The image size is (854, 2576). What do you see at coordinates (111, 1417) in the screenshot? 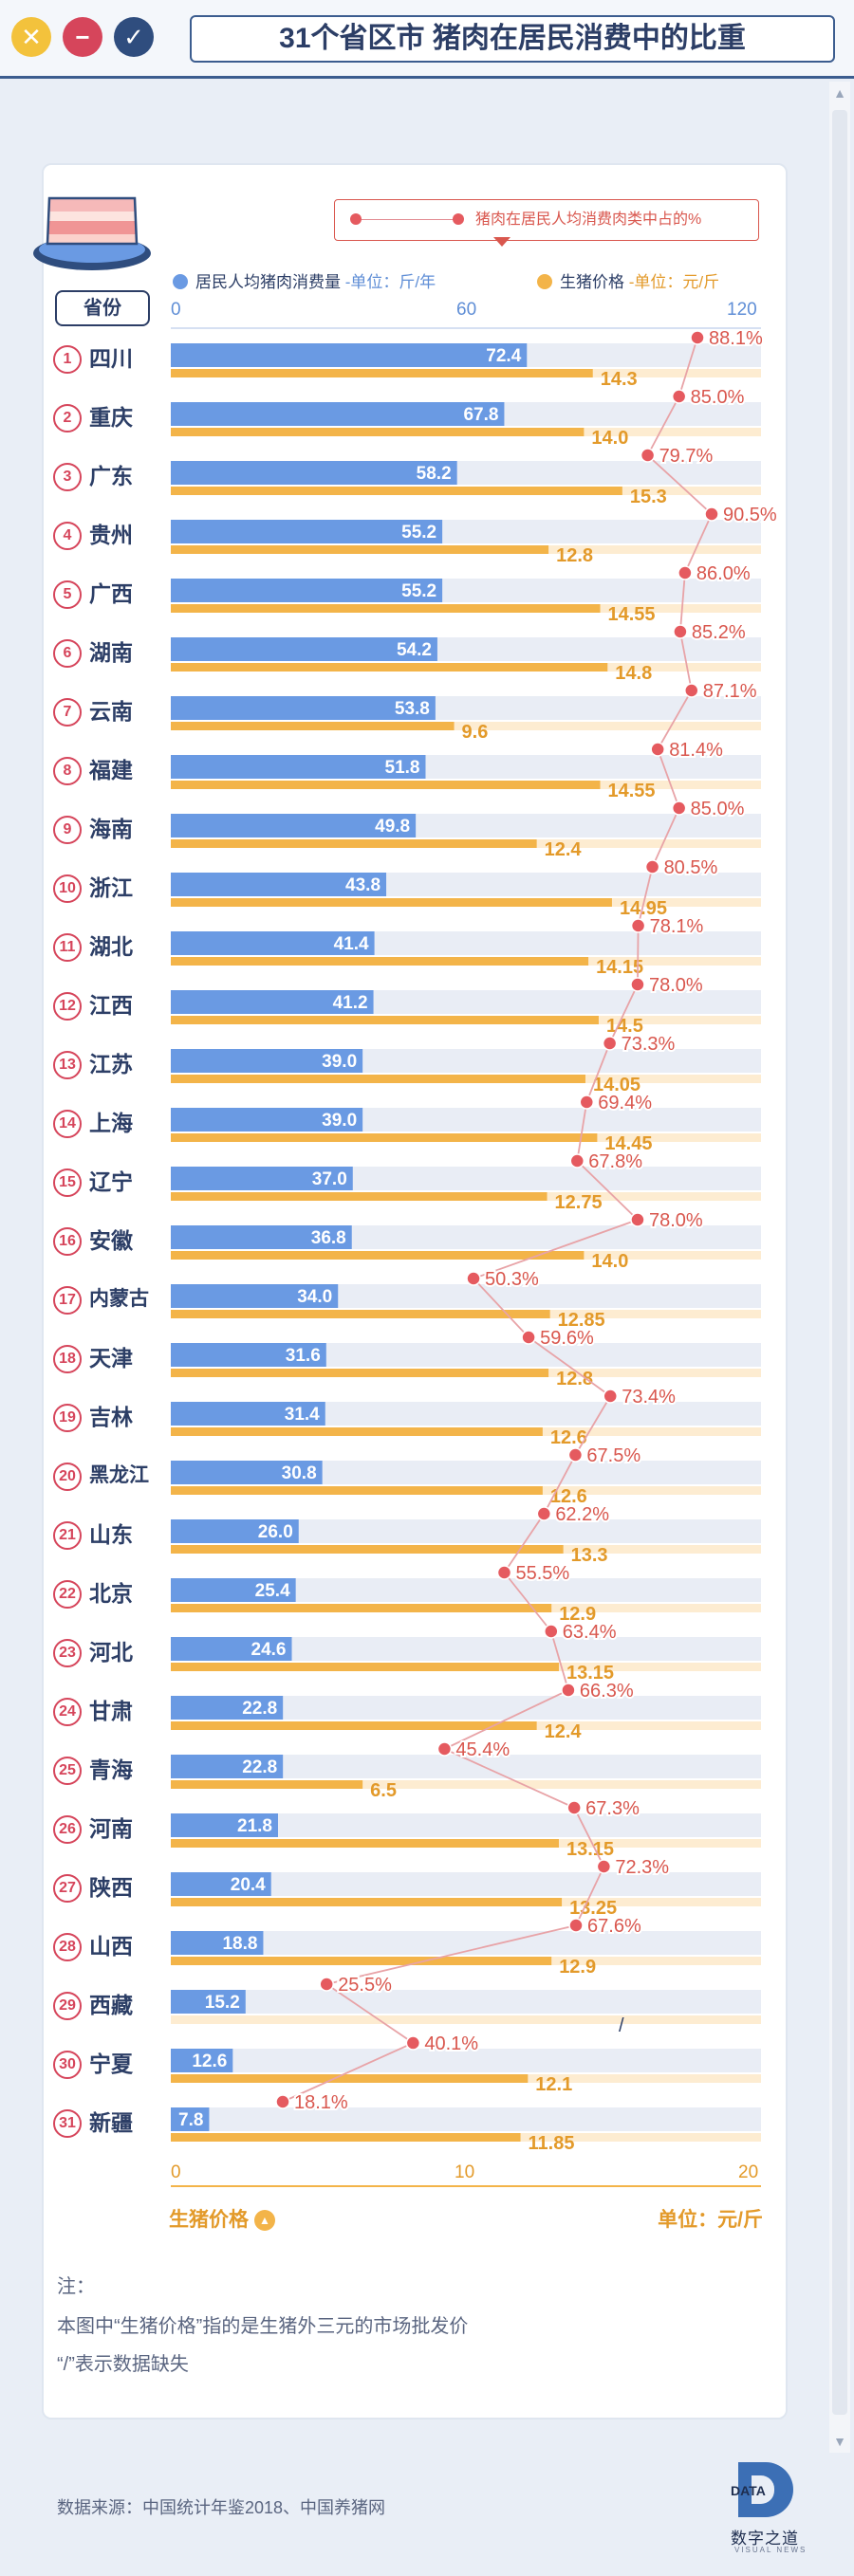
I see `province-name: 吉林` at bounding box center [111, 1417].